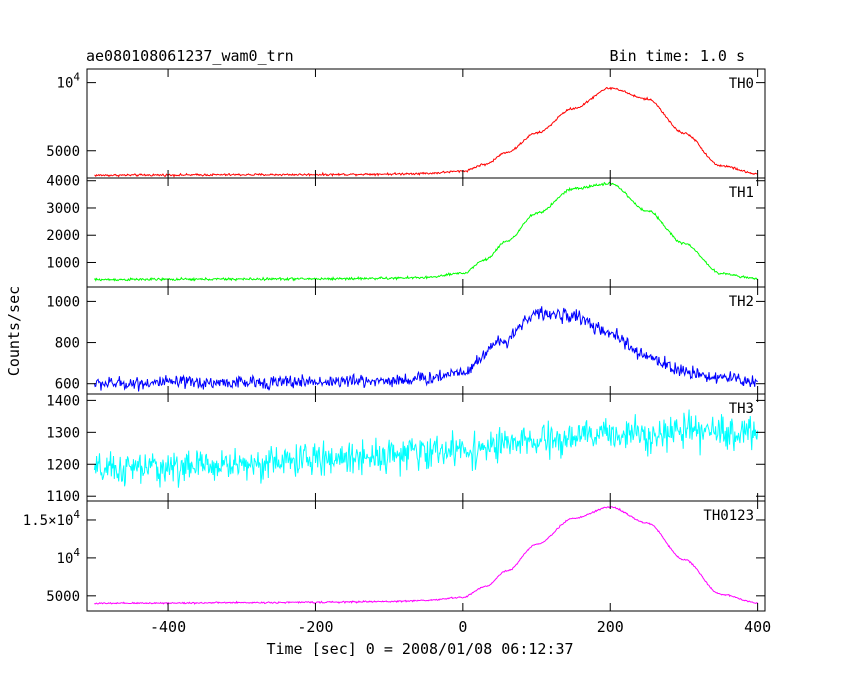  I want to click on x-tick-label: -200, so click(315, 627).